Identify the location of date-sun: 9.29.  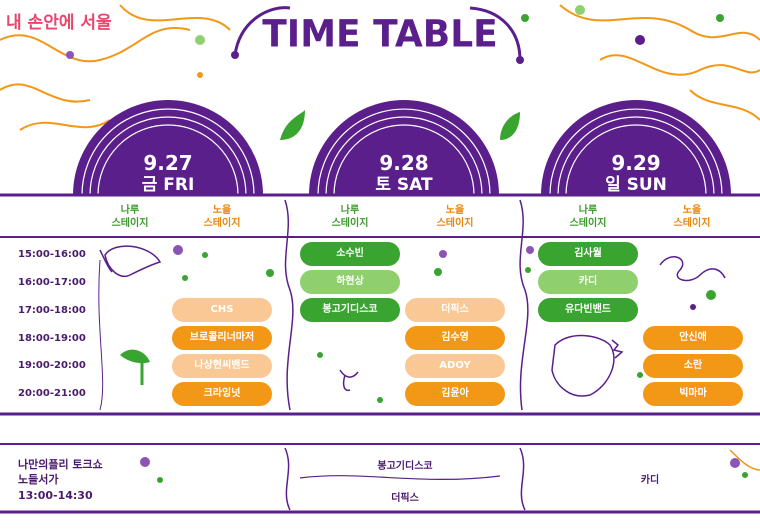
(636, 163).